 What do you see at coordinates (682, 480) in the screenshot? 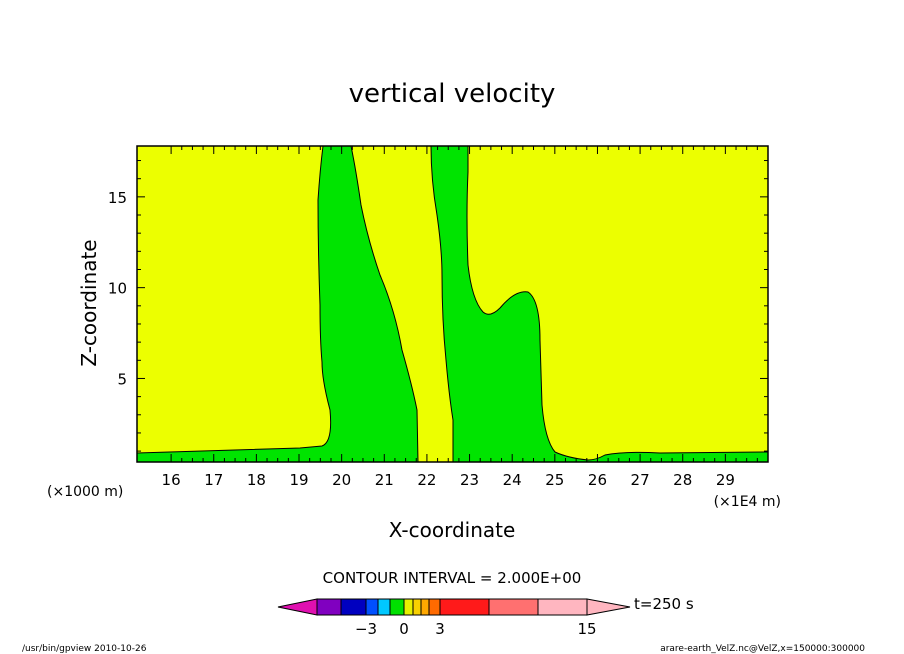
I see `x-tick-label: 28` at bounding box center [682, 480].